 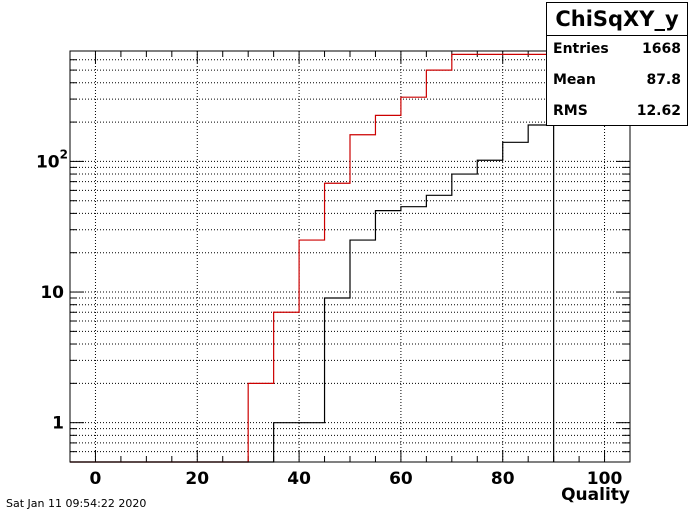 I want to click on stats-entries-row: Entries 1668, so click(x=617, y=51).